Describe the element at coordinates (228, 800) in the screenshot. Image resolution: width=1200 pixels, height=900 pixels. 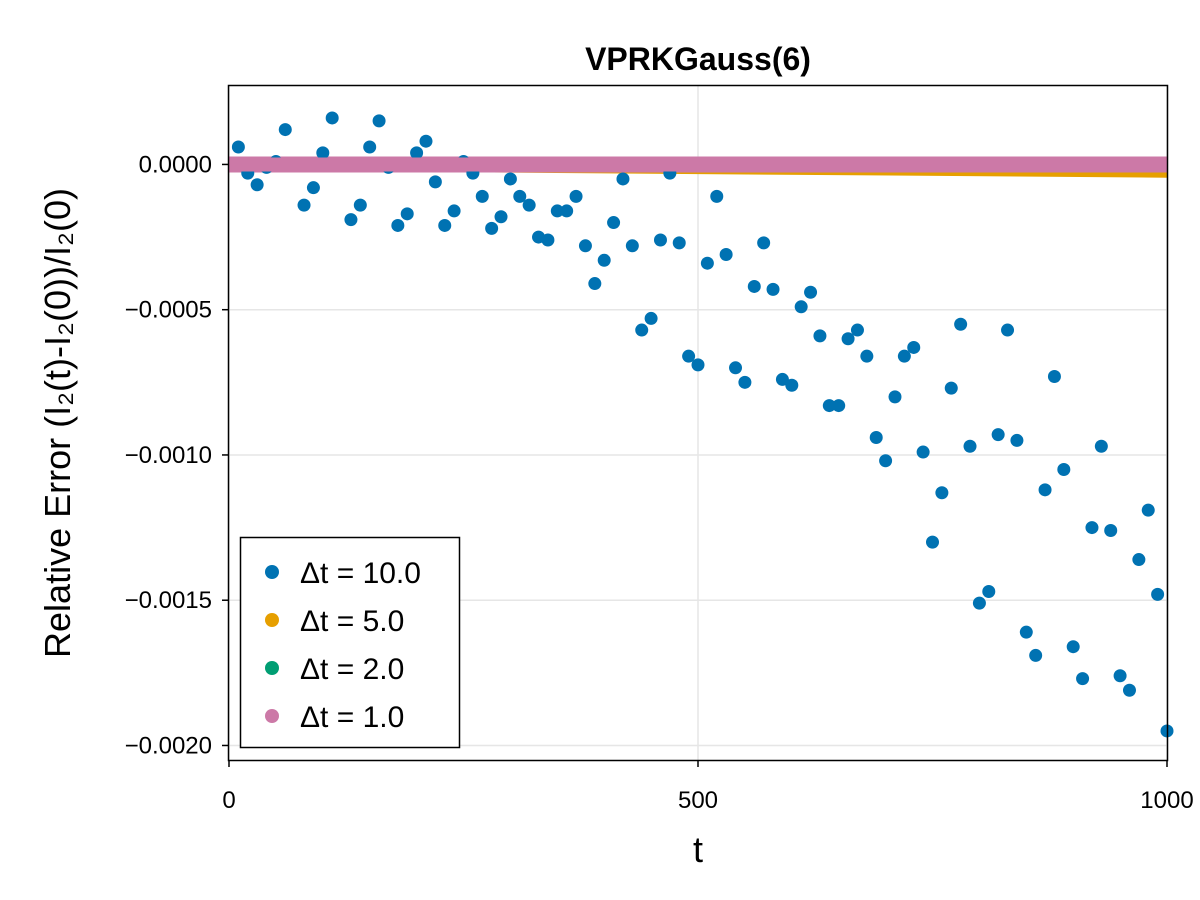
I see `x-tick-label: 0` at that location.